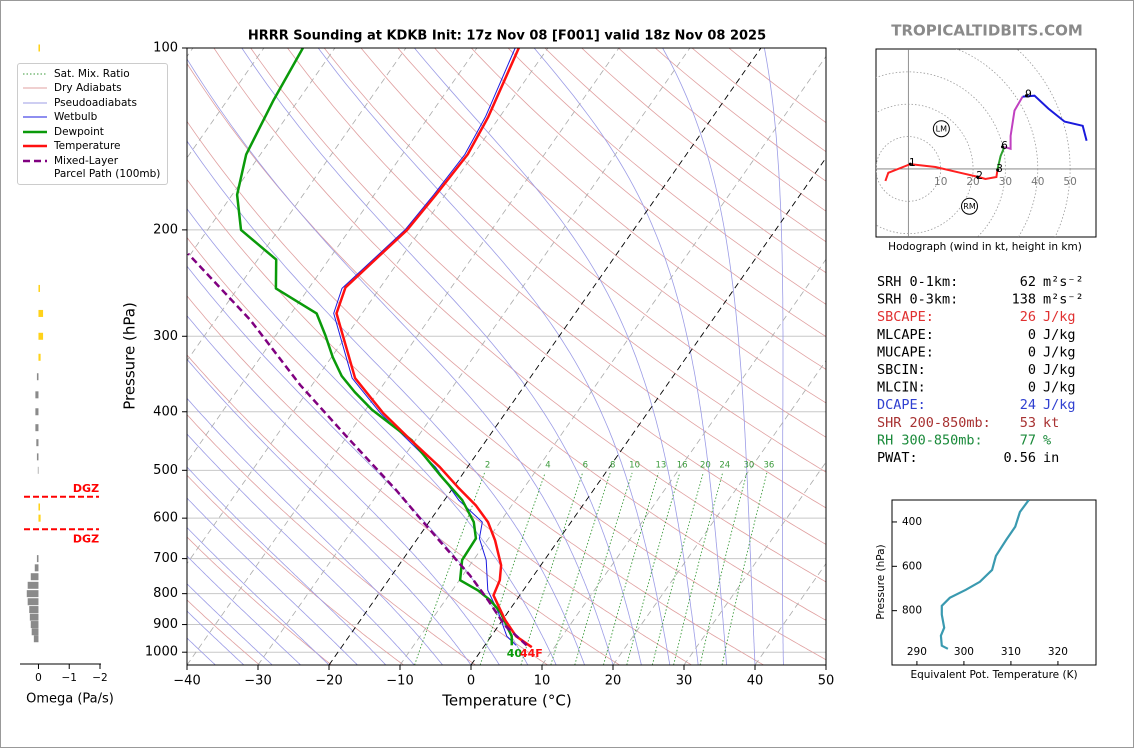  I want to click on height-label: 2, so click(979, 176).